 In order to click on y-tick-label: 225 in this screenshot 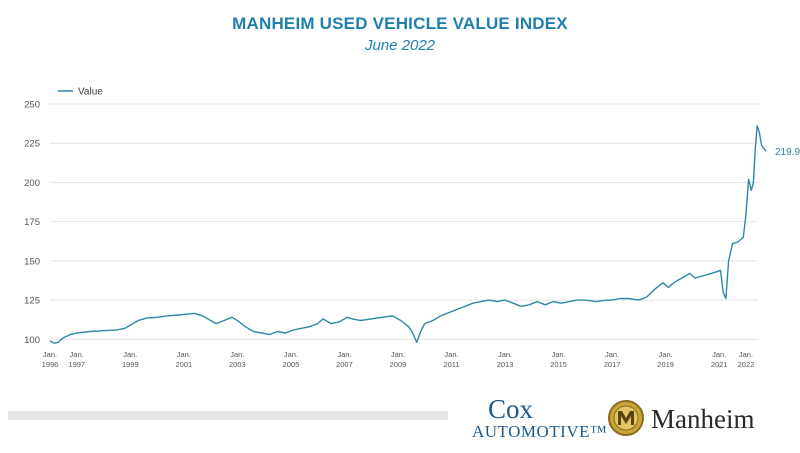, I will do `click(32, 144)`.